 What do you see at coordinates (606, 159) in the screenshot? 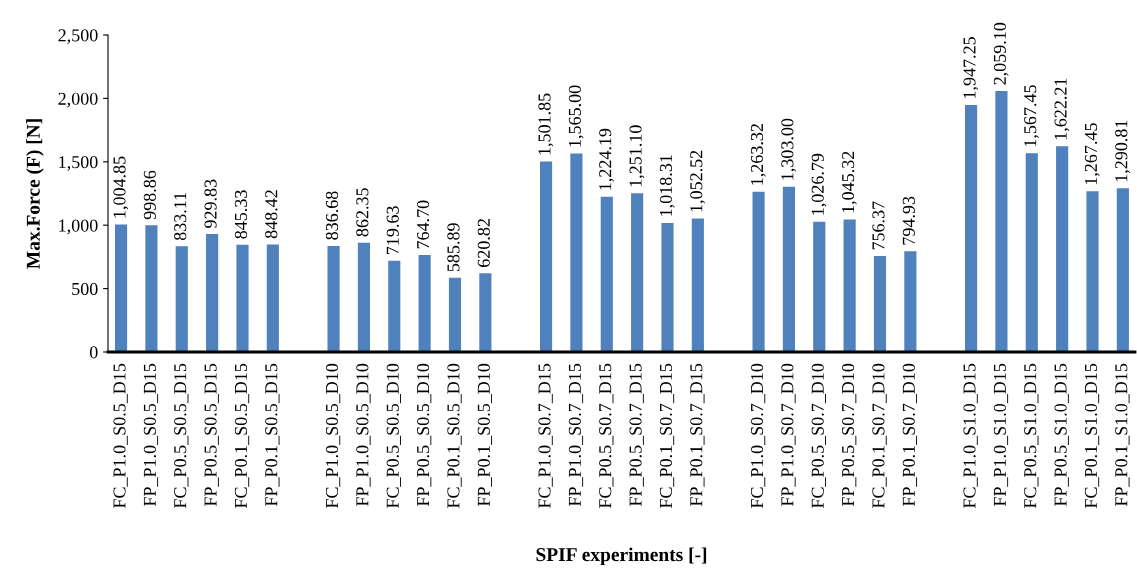
I see `data-label: 1,224.19` at bounding box center [606, 159].